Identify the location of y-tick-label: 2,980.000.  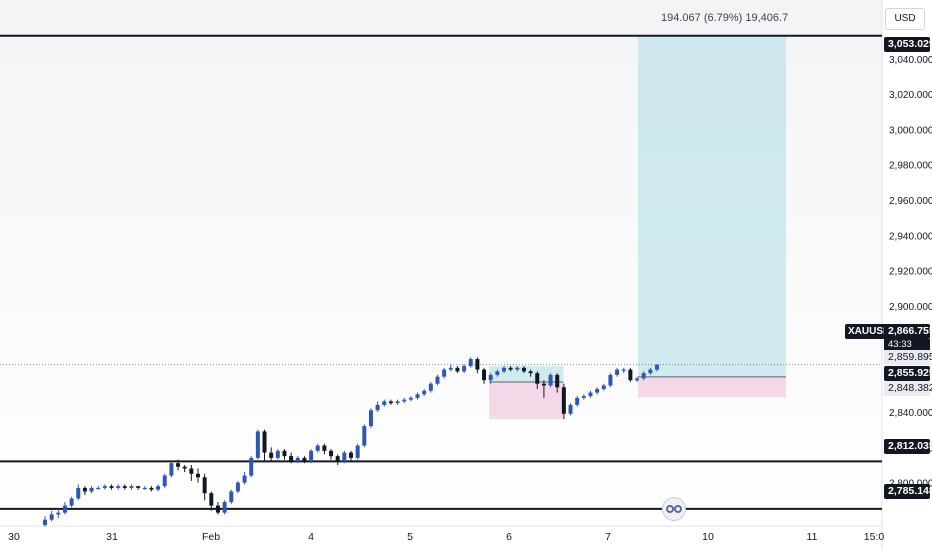
(910, 166).